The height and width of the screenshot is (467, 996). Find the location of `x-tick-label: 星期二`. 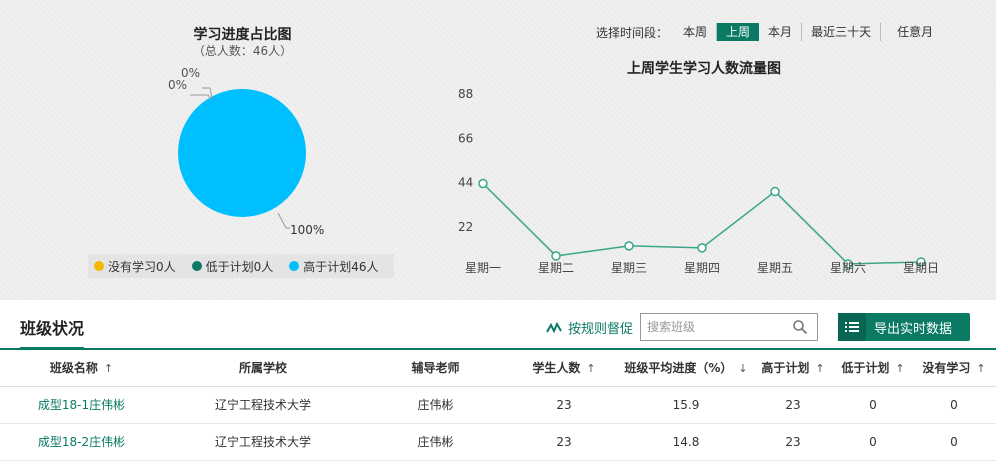

x-tick-label: 星期二 is located at coordinates (556, 268).